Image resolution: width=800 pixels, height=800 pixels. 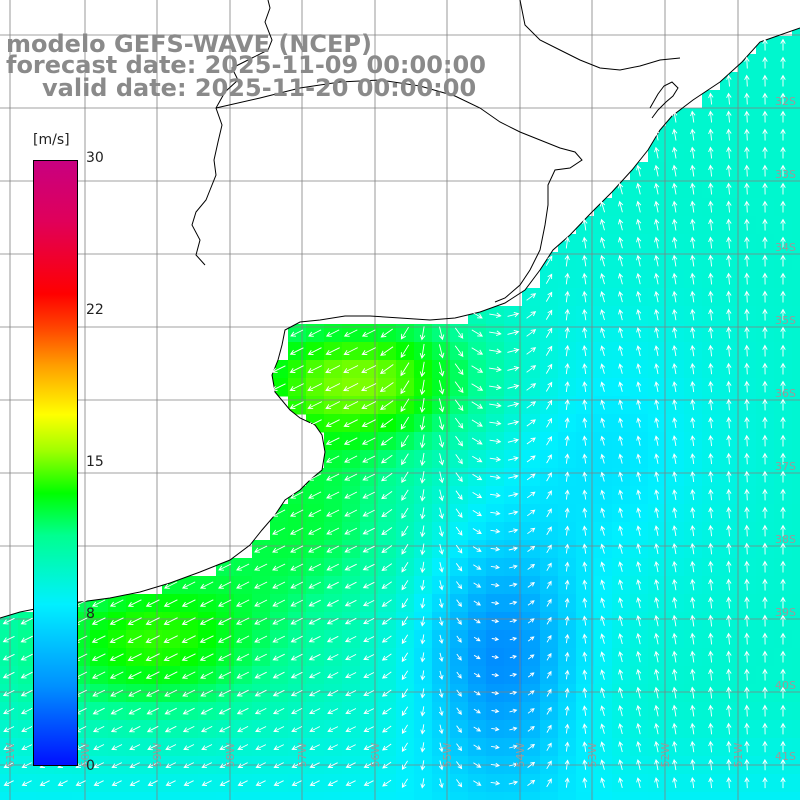 What do you see at coordinates (232, 133) in the screenshot?
I see `uruguay-river-border` at bounding box center [232, 133].